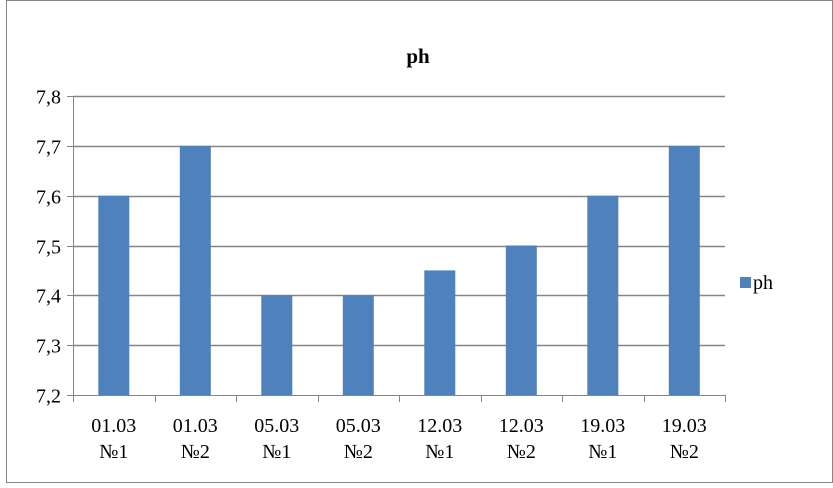 The image size is (833, 488). I want to click on chart-title: ph, so click(418, 56).